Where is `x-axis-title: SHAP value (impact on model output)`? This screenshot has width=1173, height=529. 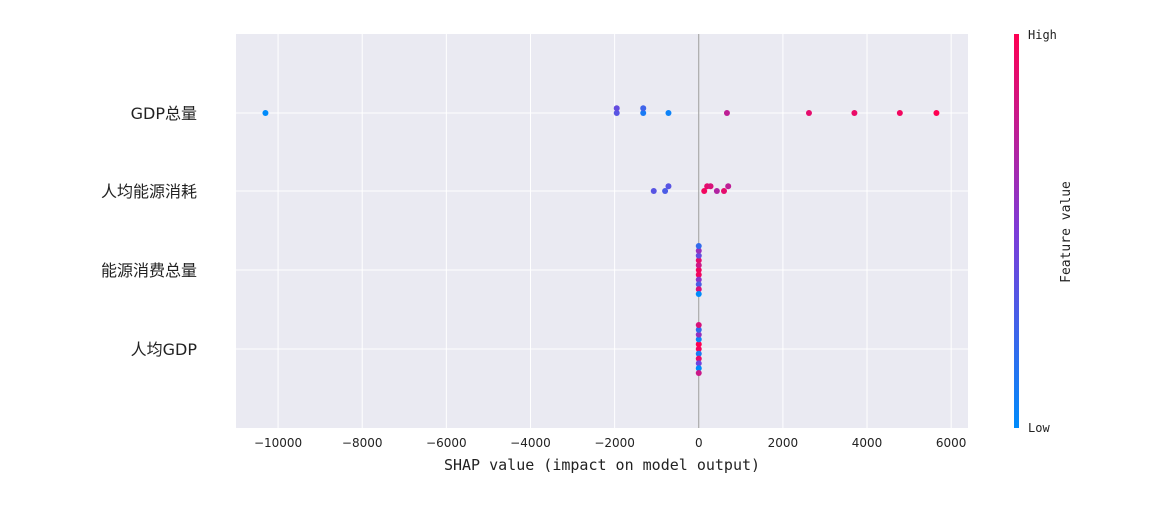
x-axis-title: SHAP value (impact on model output) is located at coordinates (602, 465).